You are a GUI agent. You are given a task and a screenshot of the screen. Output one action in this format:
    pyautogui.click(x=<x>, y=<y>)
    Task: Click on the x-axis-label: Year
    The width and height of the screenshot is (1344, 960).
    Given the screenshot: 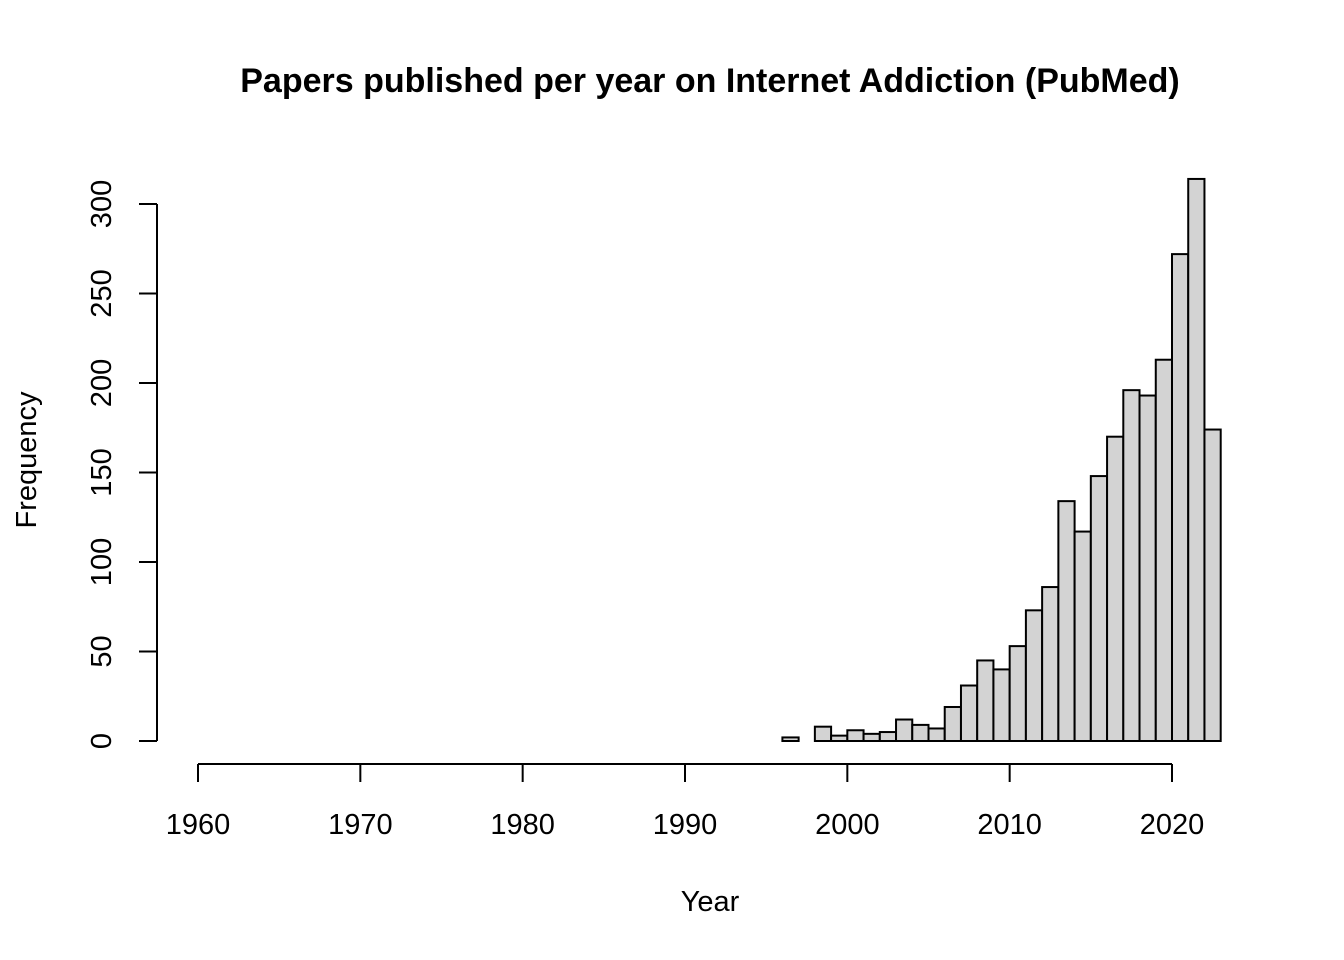 What is the action you would take?
    pyautogui.click(x=710, y=902)
    